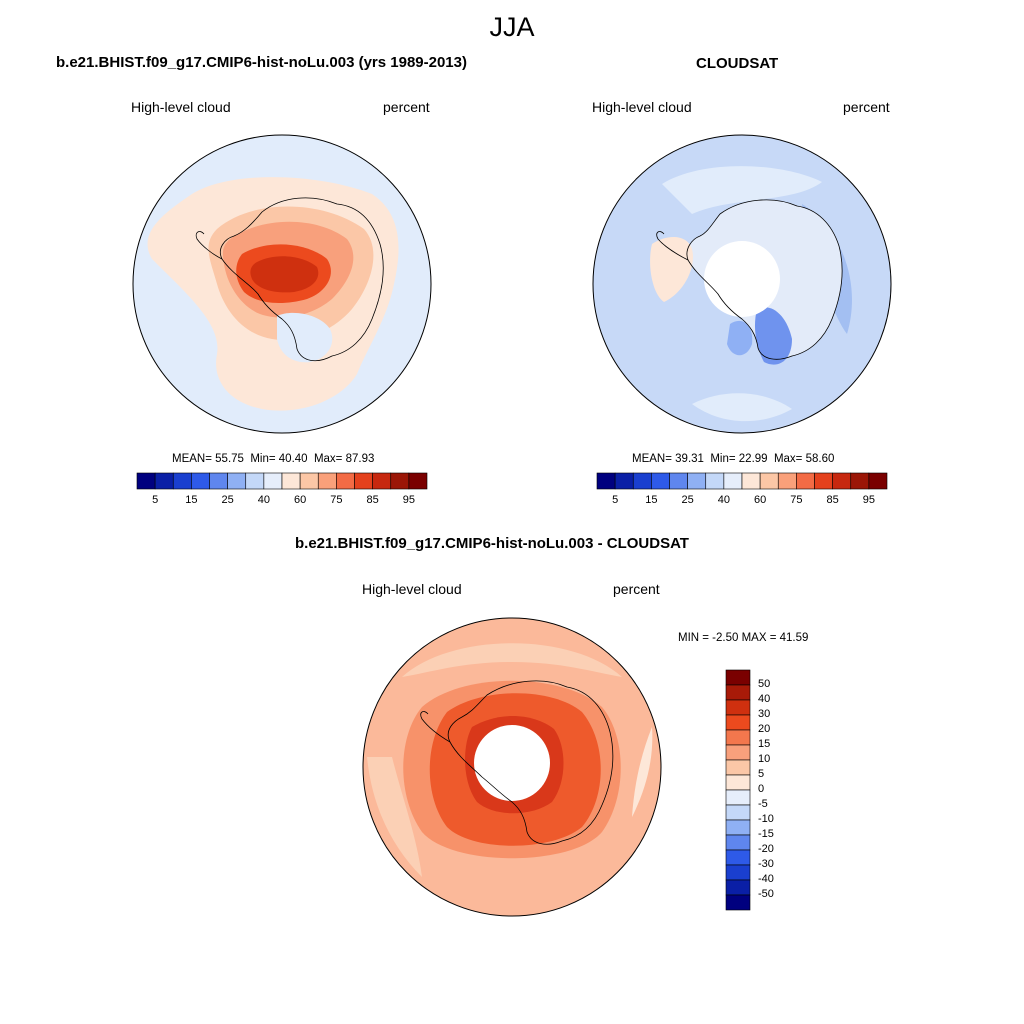 The height and width of the screenshot is (1024, 1024). What do you see at coordinates (764, 684) in the screenshot?
I see `colorbar-tick-label: 50` at bounding box center [764, 684].